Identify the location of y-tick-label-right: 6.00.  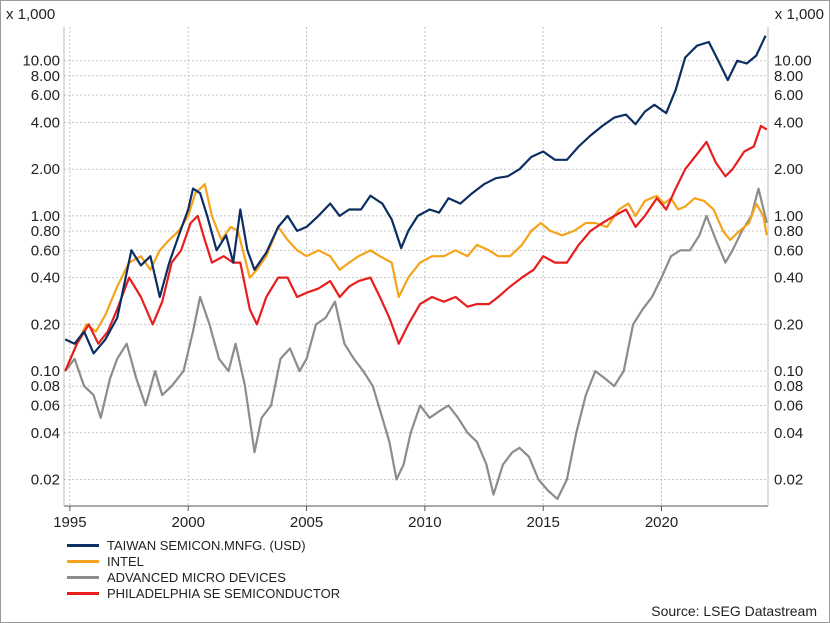
(788, 95).